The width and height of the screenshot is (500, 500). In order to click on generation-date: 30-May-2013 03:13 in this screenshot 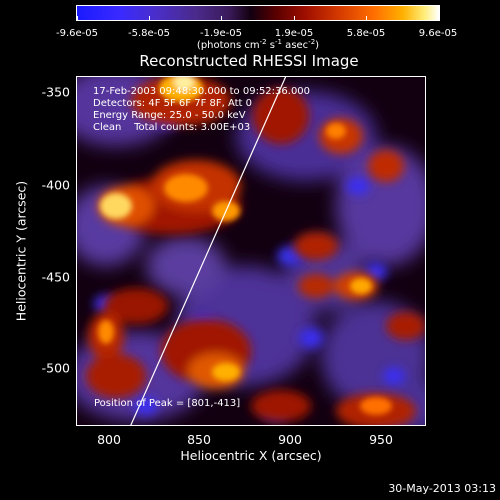, I will do `click(442, 488)`.